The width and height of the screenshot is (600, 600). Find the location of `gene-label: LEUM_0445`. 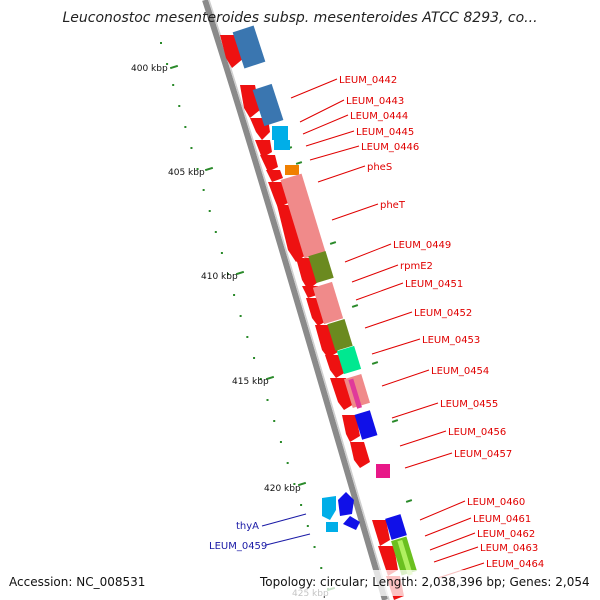

gene-label: LEUM_0445 is located at coordinates (385, 132).